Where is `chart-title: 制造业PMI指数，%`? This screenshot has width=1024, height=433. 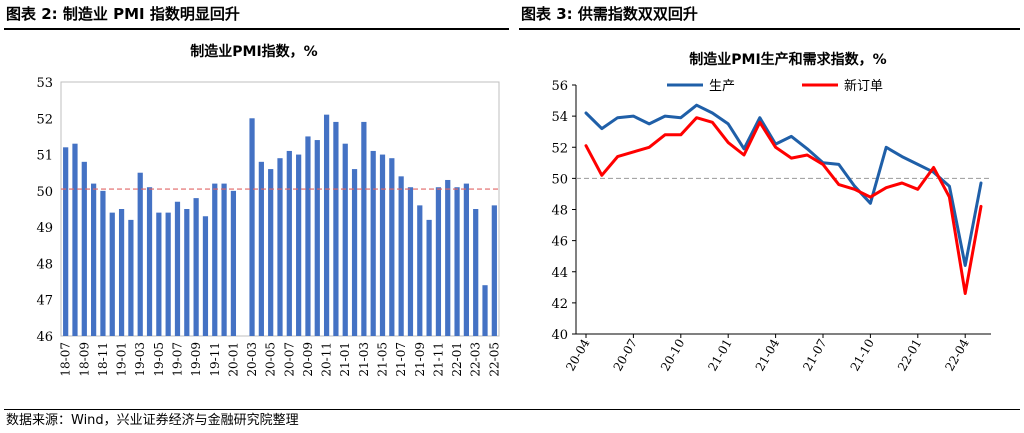
chart-title: 制造业PMI指数，% is located at coordinates (253, 51).